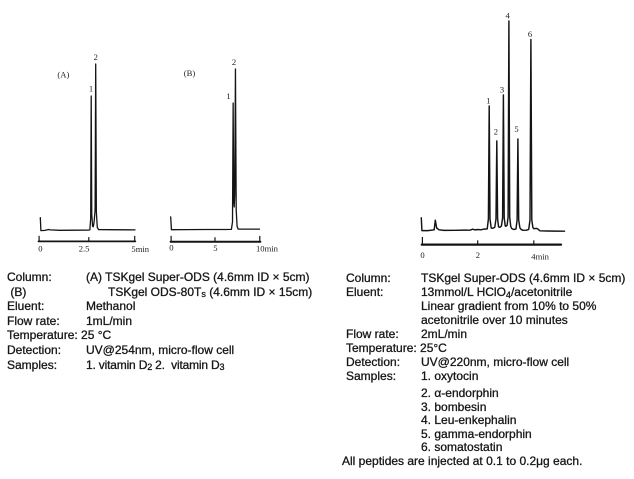 Image resolution: width=634 pixels, height=479 pixels. I want to click on svg-text: 4, so click(508, 16).